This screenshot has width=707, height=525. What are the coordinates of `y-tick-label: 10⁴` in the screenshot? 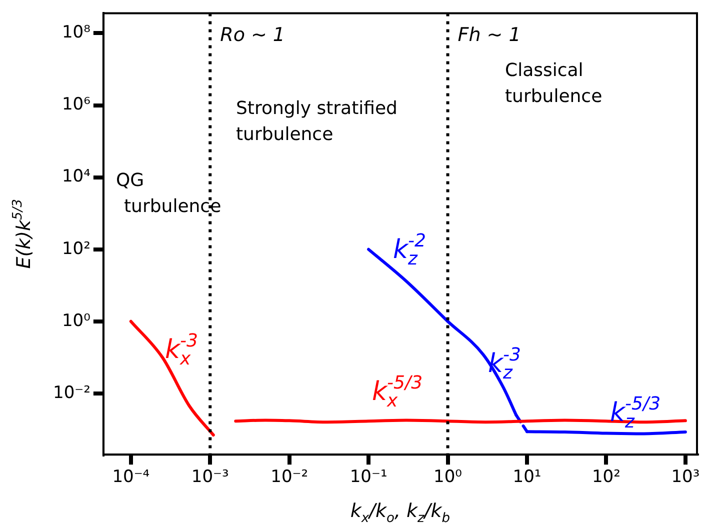 It's located at (76, 176).